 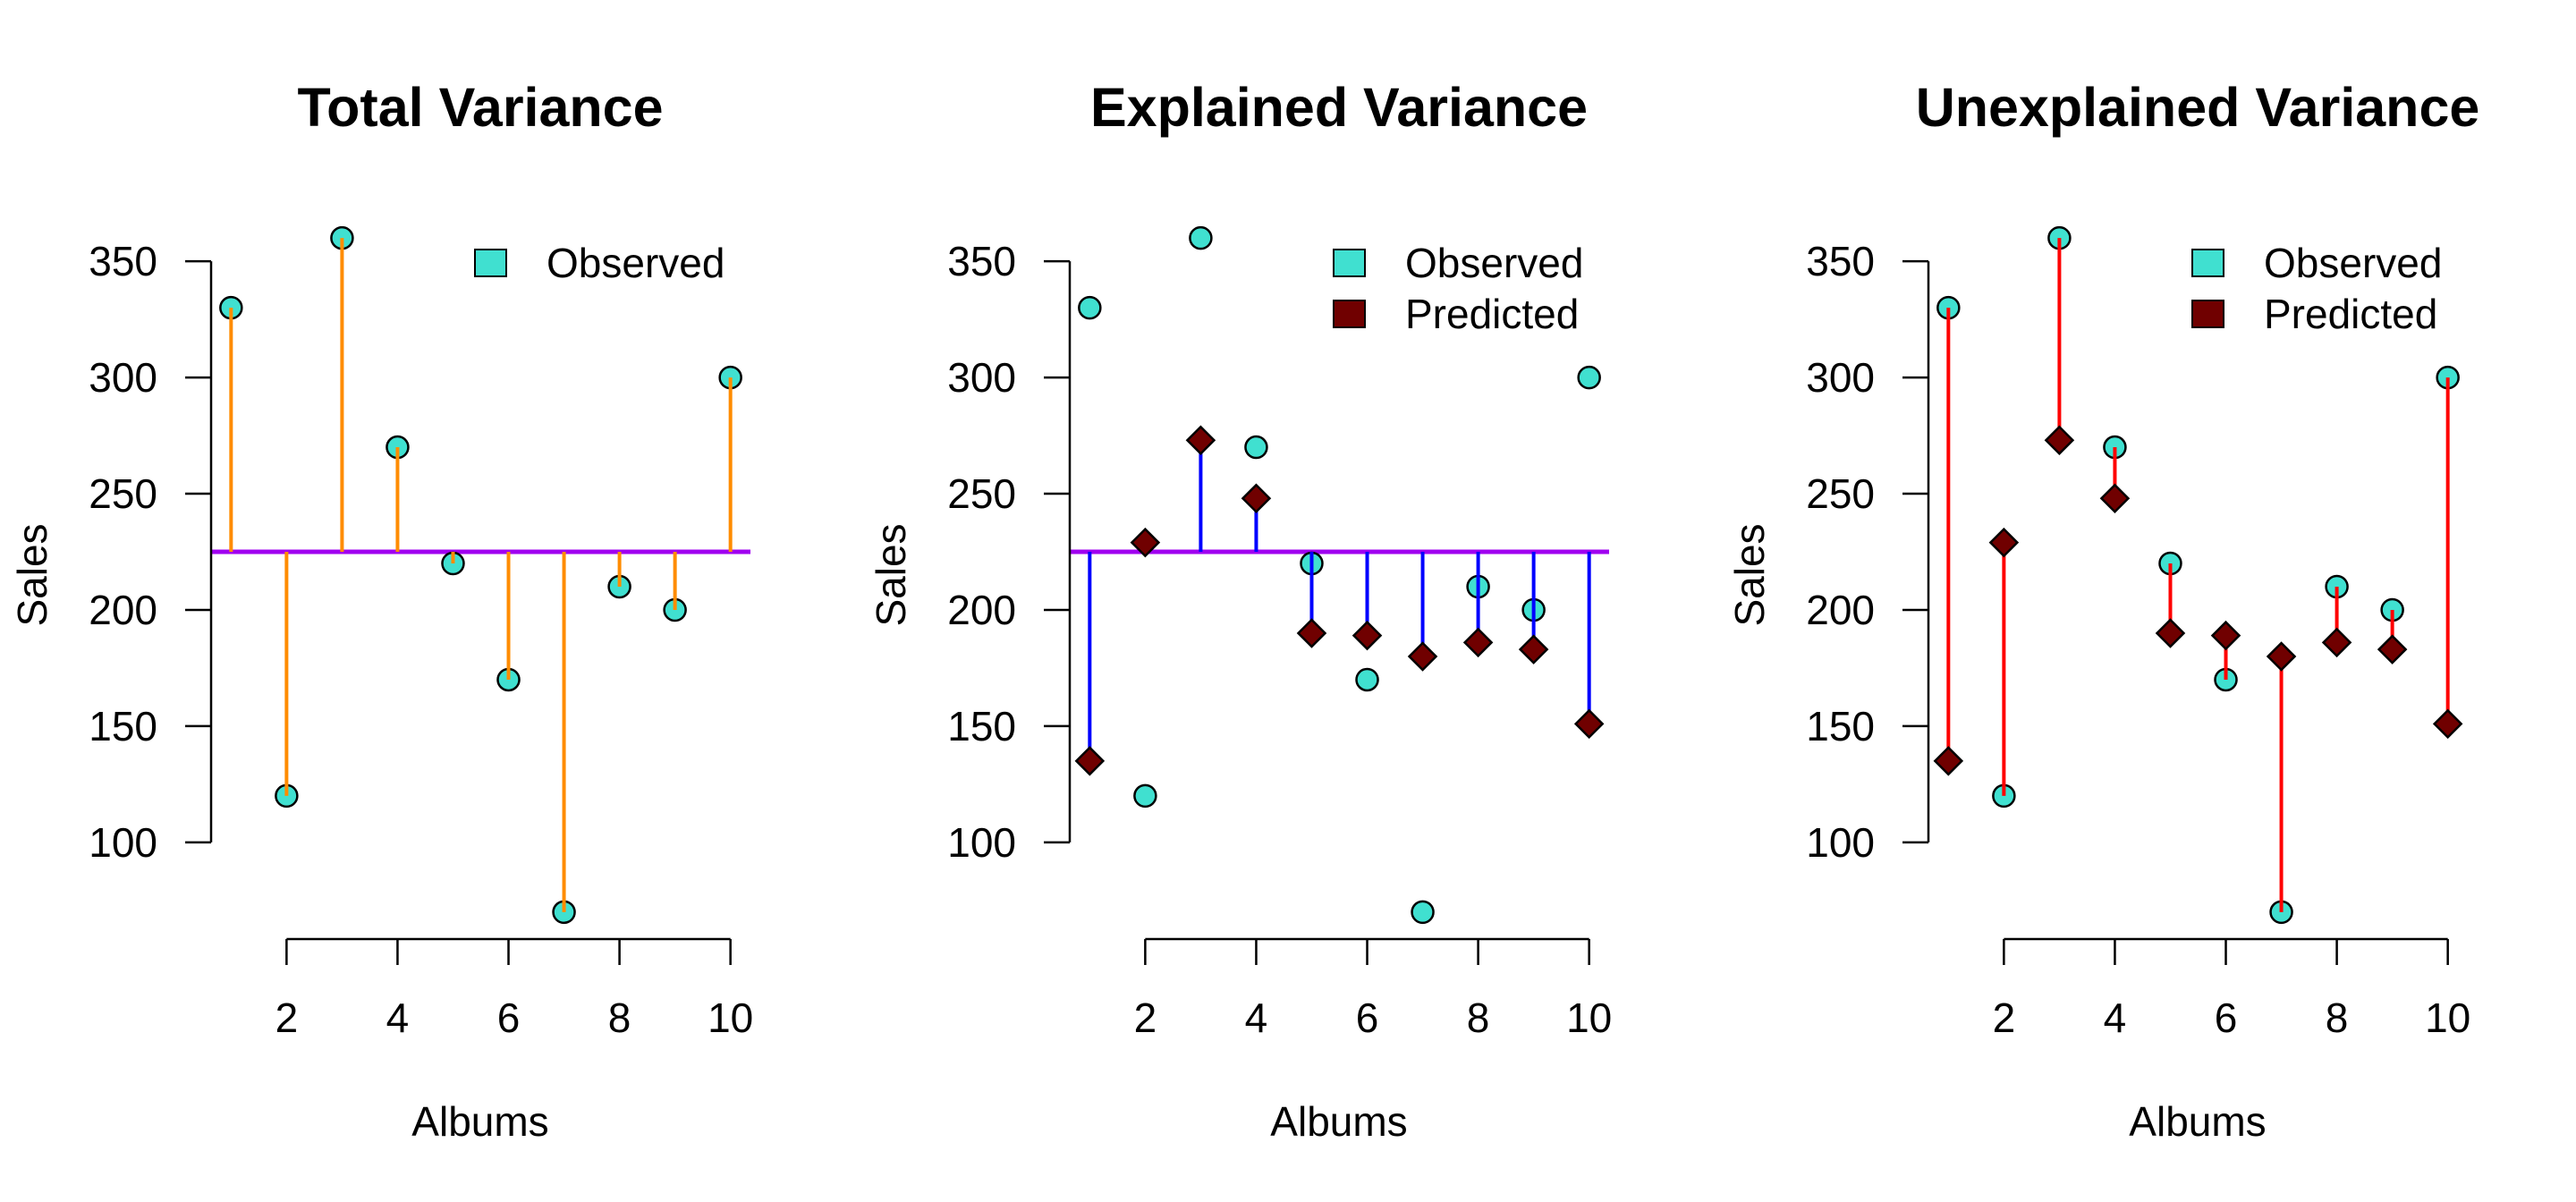 What do you see at coordinates (1339, 107) in the screenshot?
I see `chart-title: Explained Variance` at bounding box center [1339, 107].